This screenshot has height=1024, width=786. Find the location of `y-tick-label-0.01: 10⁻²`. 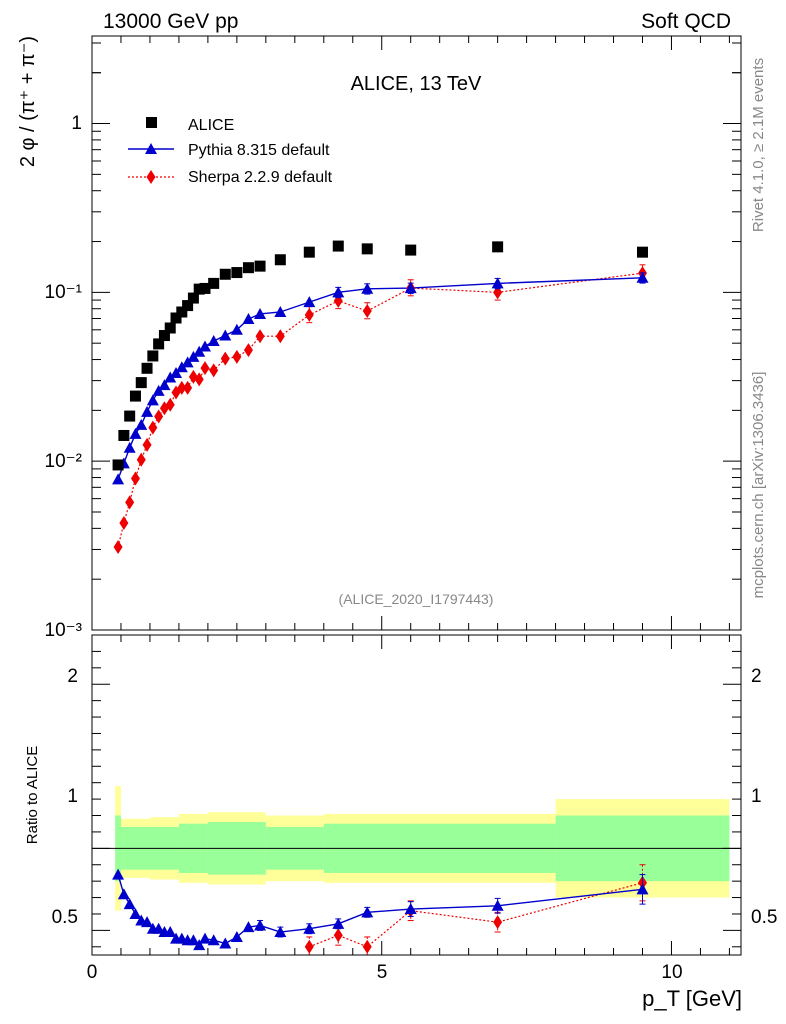

y-tick-label-0.01: 10⁻² is located at coordinates (64, 461).